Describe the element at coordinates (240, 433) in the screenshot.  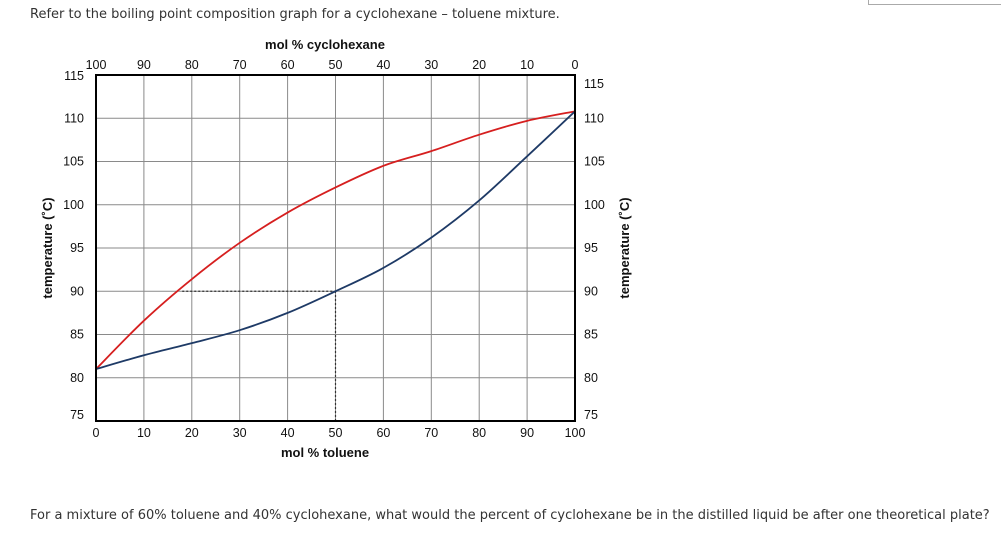
I see `x-tick-label: 30` at that location.